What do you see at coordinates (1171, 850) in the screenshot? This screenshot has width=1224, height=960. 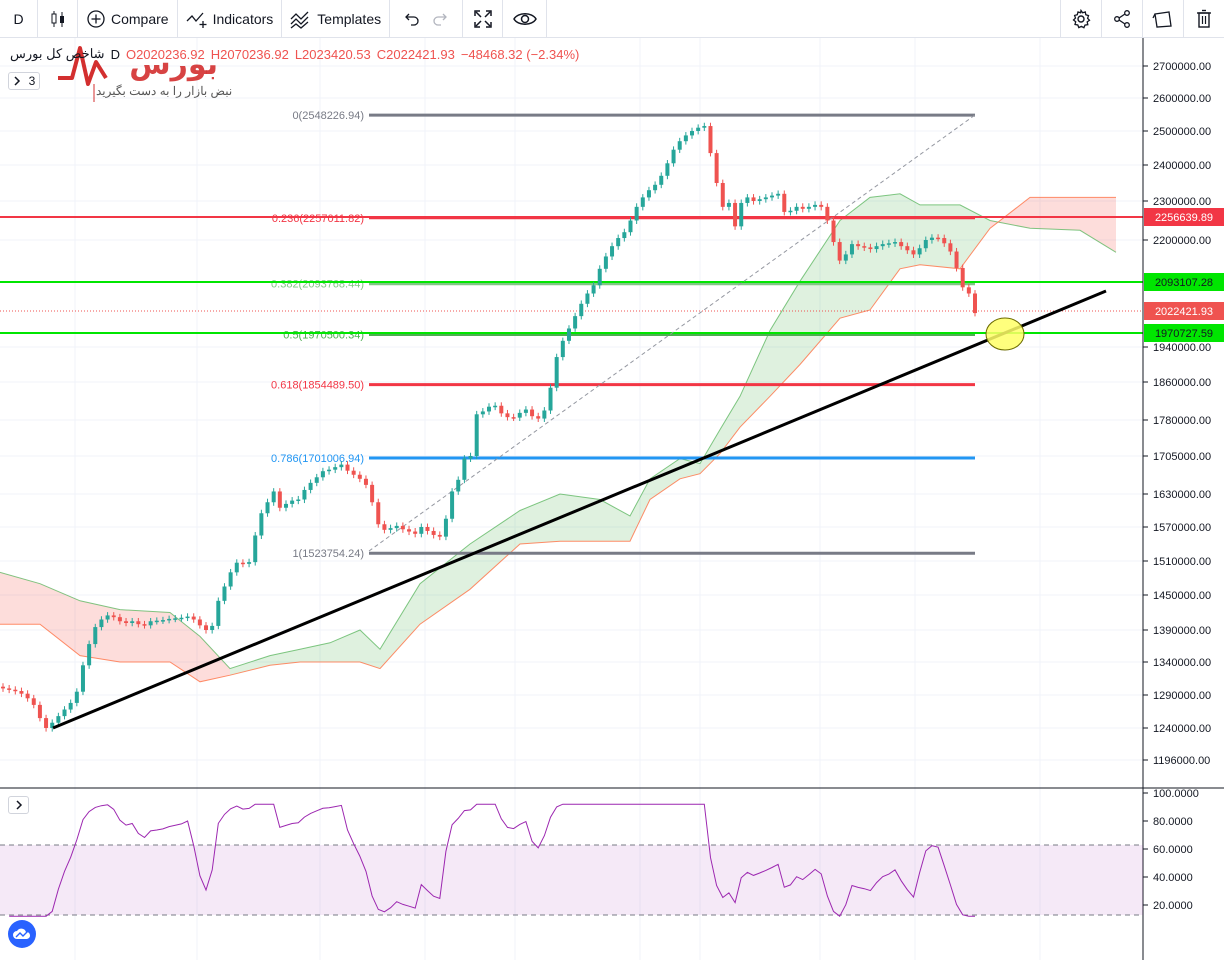 I see `rsi-axis: 100.0000 80.0000 60.0000 40.0000 20.0000` at bounding box center [1171, 850].